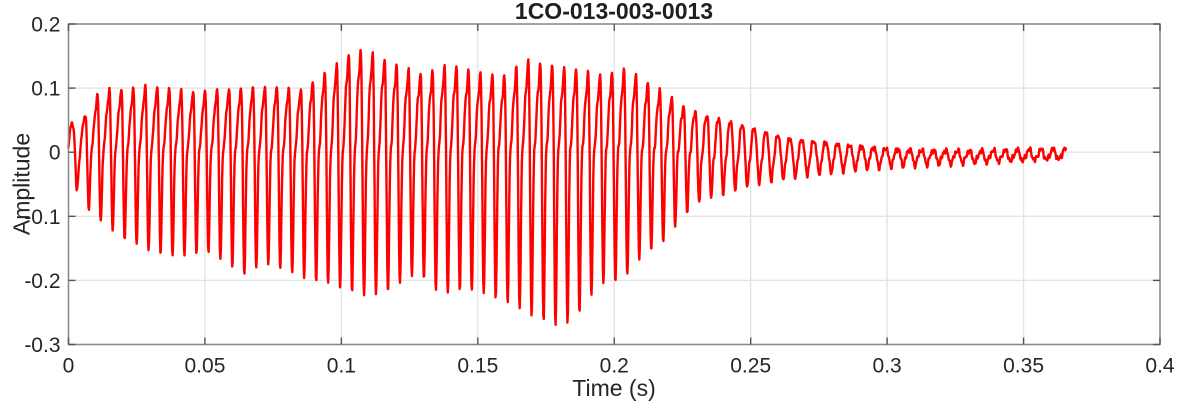 The height and width of the screenshot is (404, 1177). I want to click on x-tick-label: 0.25, so click(750, 366).